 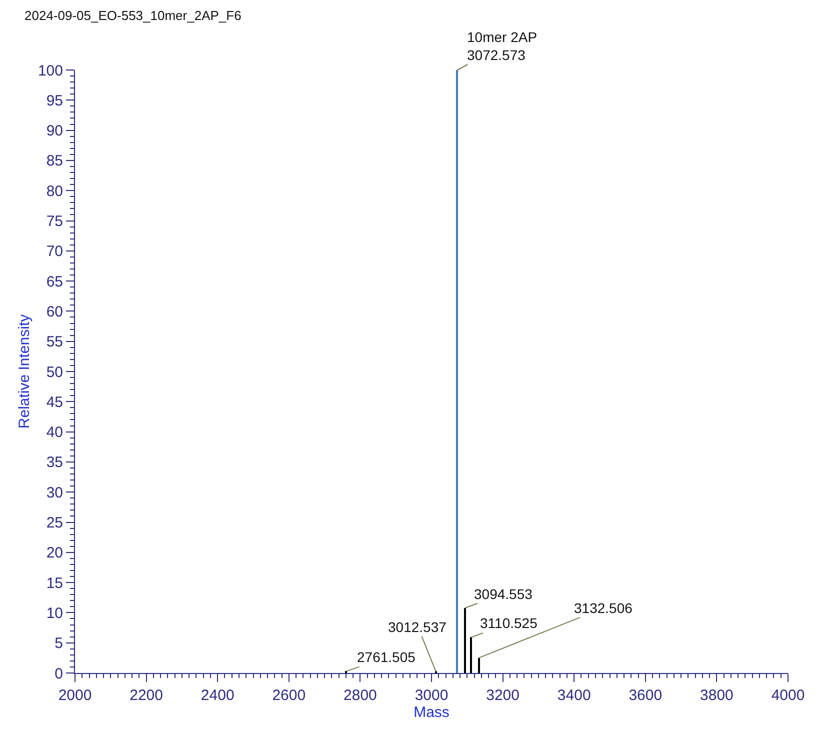 I want to click on y-tick-label: 5, so click(x=58, y=643).